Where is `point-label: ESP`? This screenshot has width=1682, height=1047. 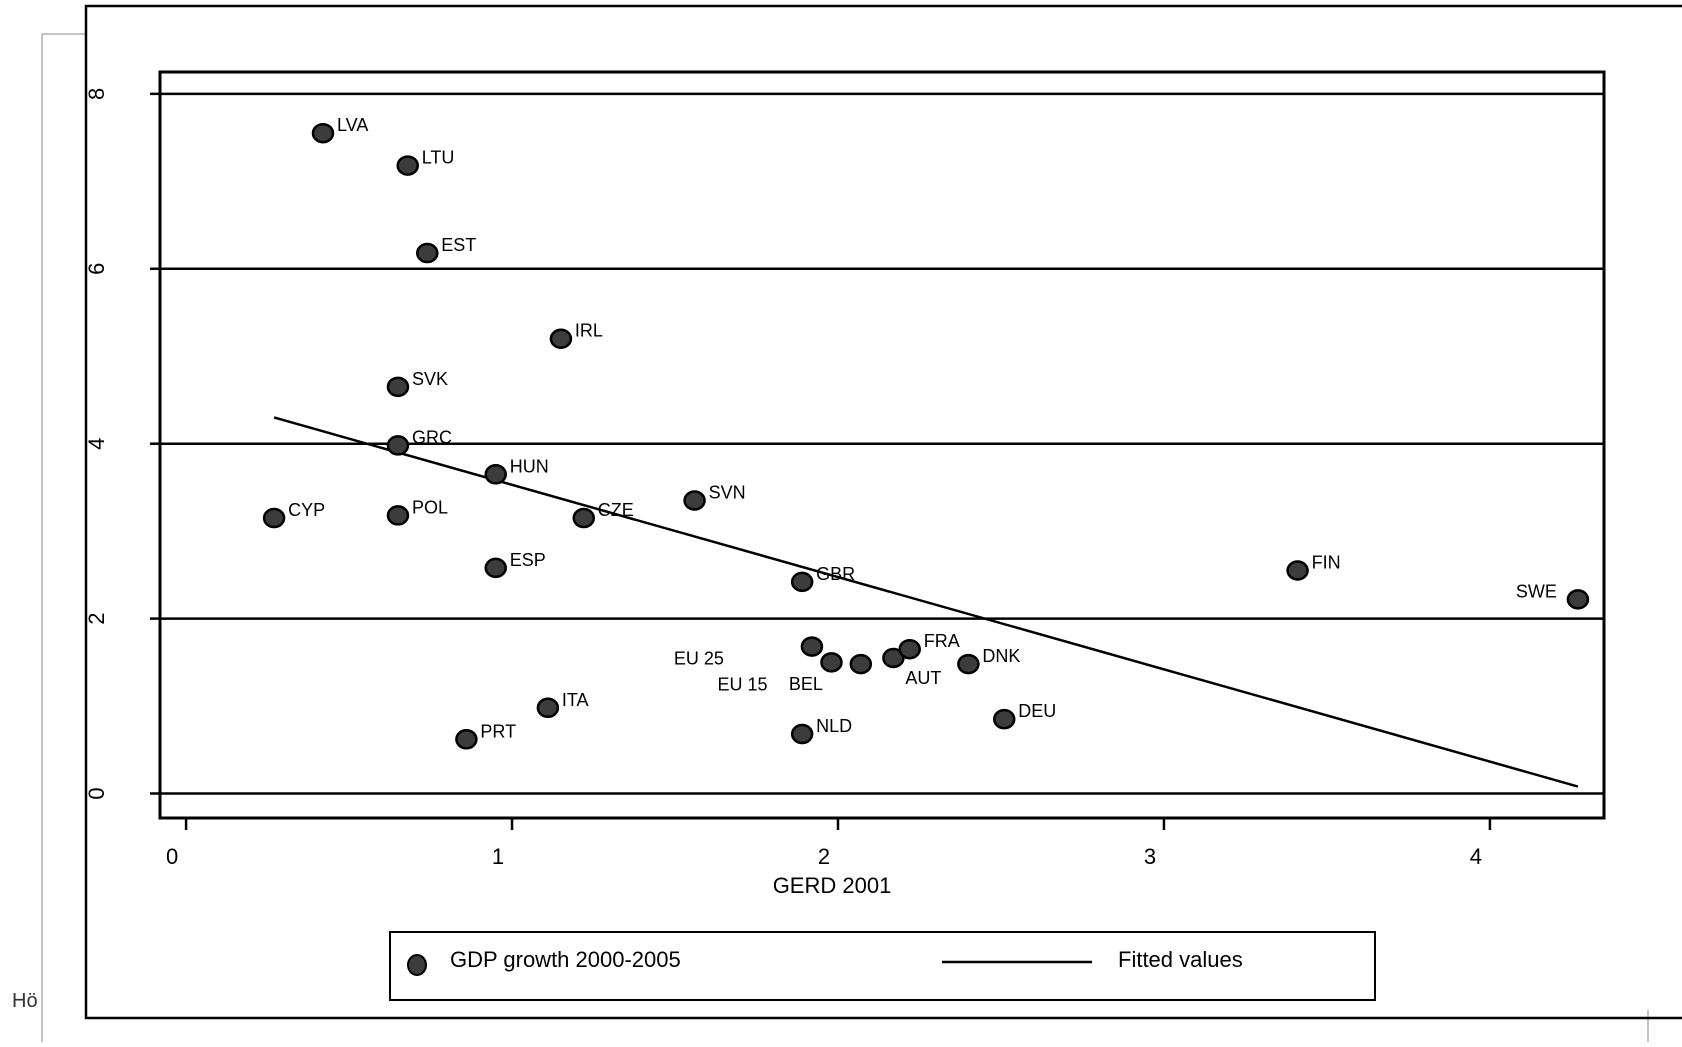
point-label: ESP is located at coordinates (528, 560).